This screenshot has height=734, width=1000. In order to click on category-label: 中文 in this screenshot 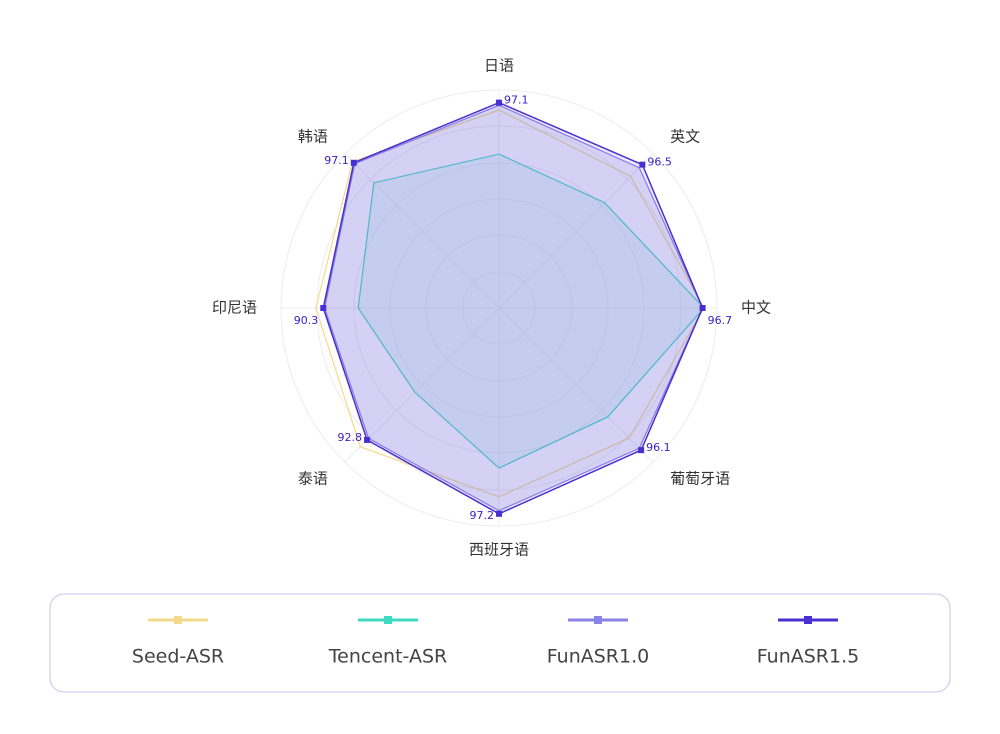, I will do `click(756, 308)`.